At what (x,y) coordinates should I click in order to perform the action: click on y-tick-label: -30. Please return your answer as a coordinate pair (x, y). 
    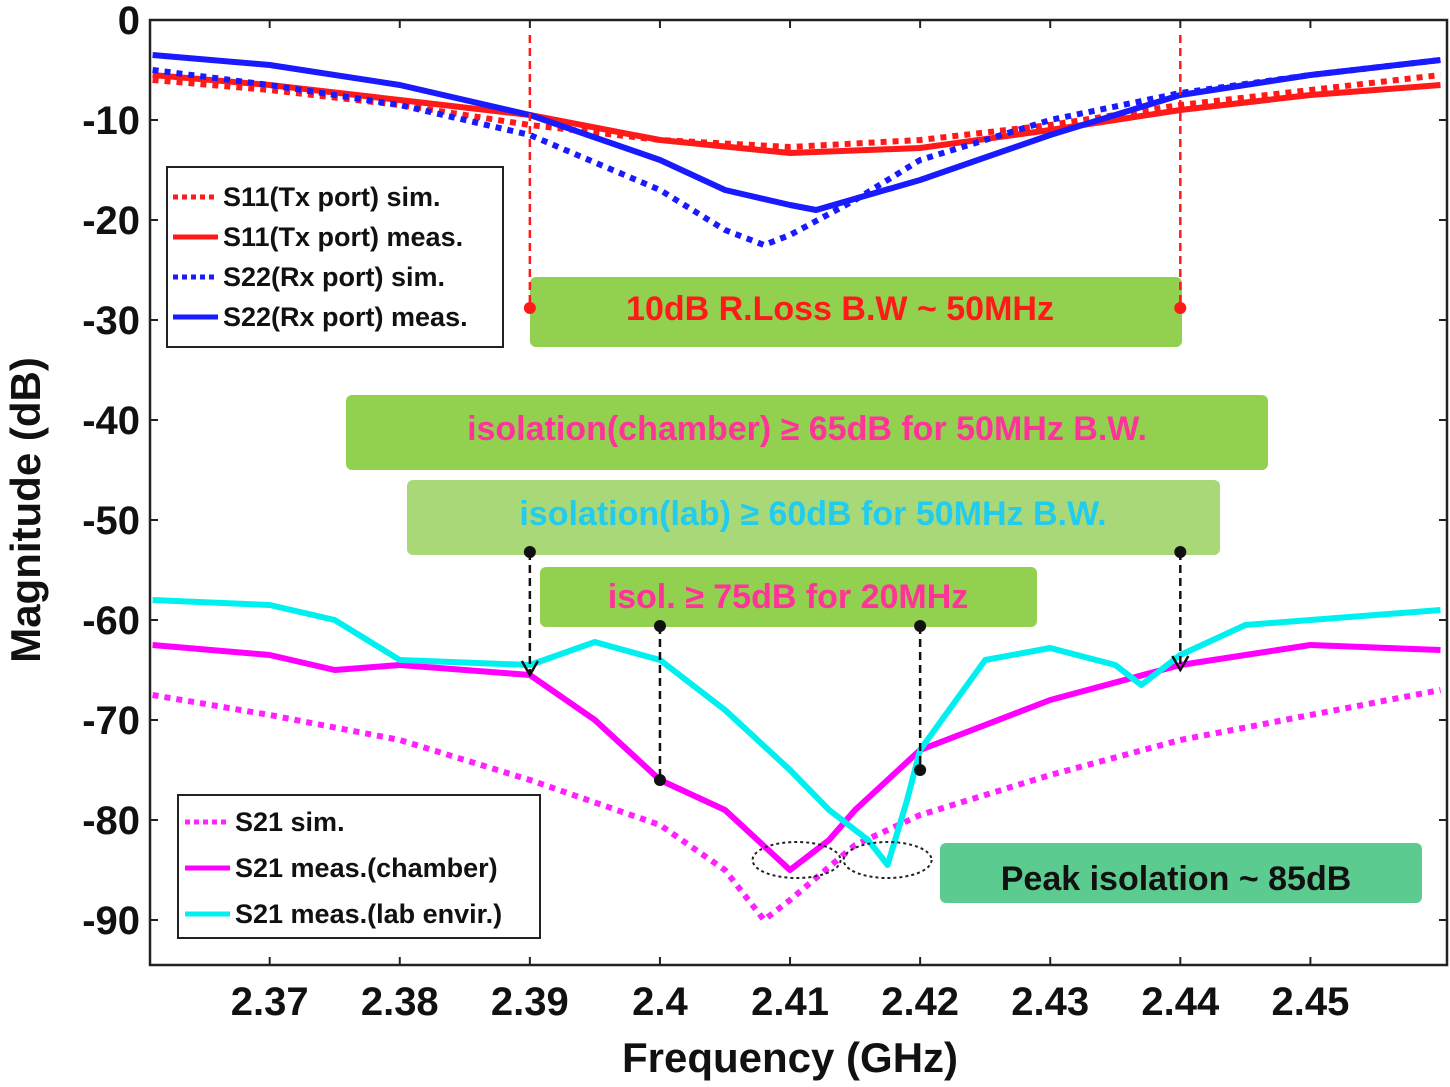
    Looking at the image, I should click on (111, 321).